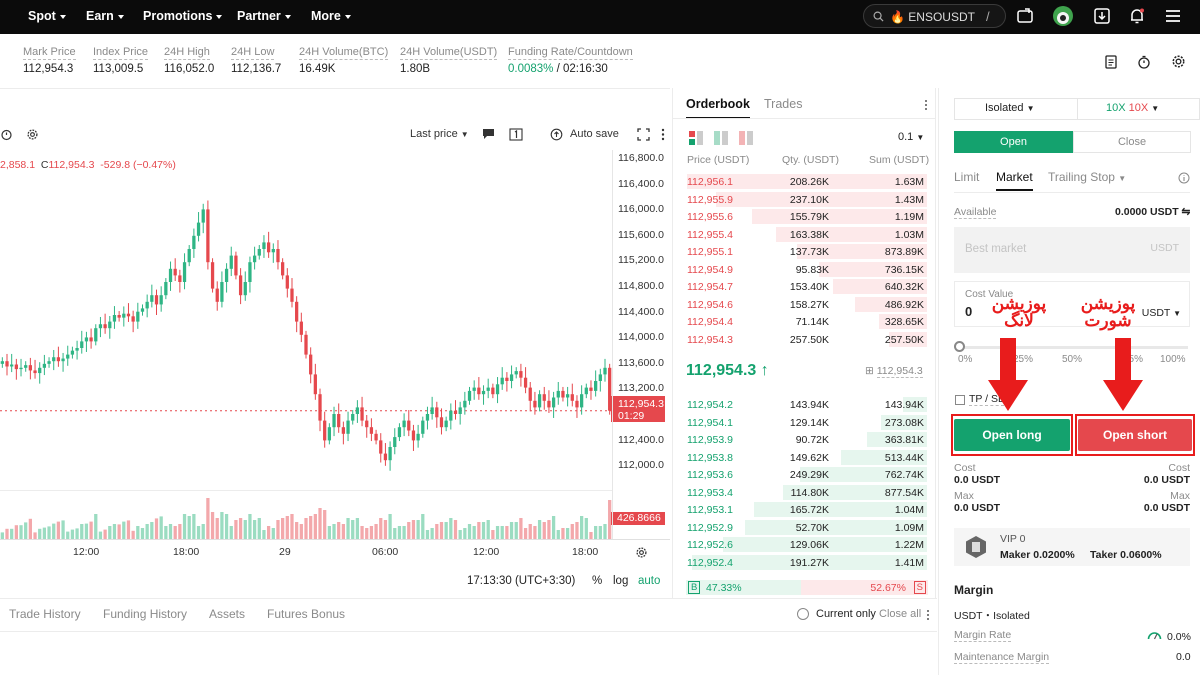  What do you see at coordinates (1161, 313) in the screenshot?
I see `cost-unit-select: USDT ▼` at bounding box center [1161, 313].